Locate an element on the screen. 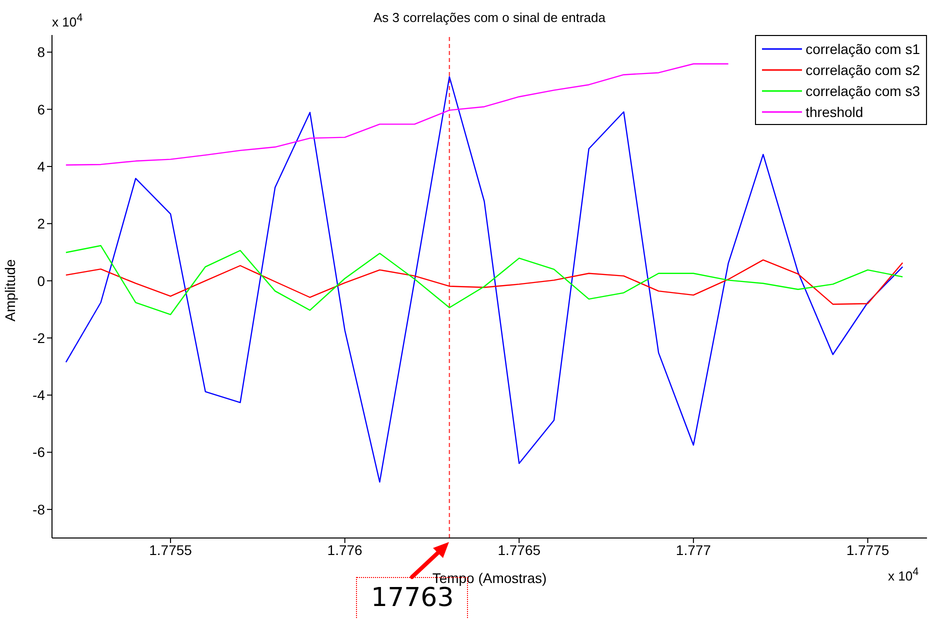 The image size is (928, 619). x-tick-label: 1.776 is located at coordinates (345, 550).